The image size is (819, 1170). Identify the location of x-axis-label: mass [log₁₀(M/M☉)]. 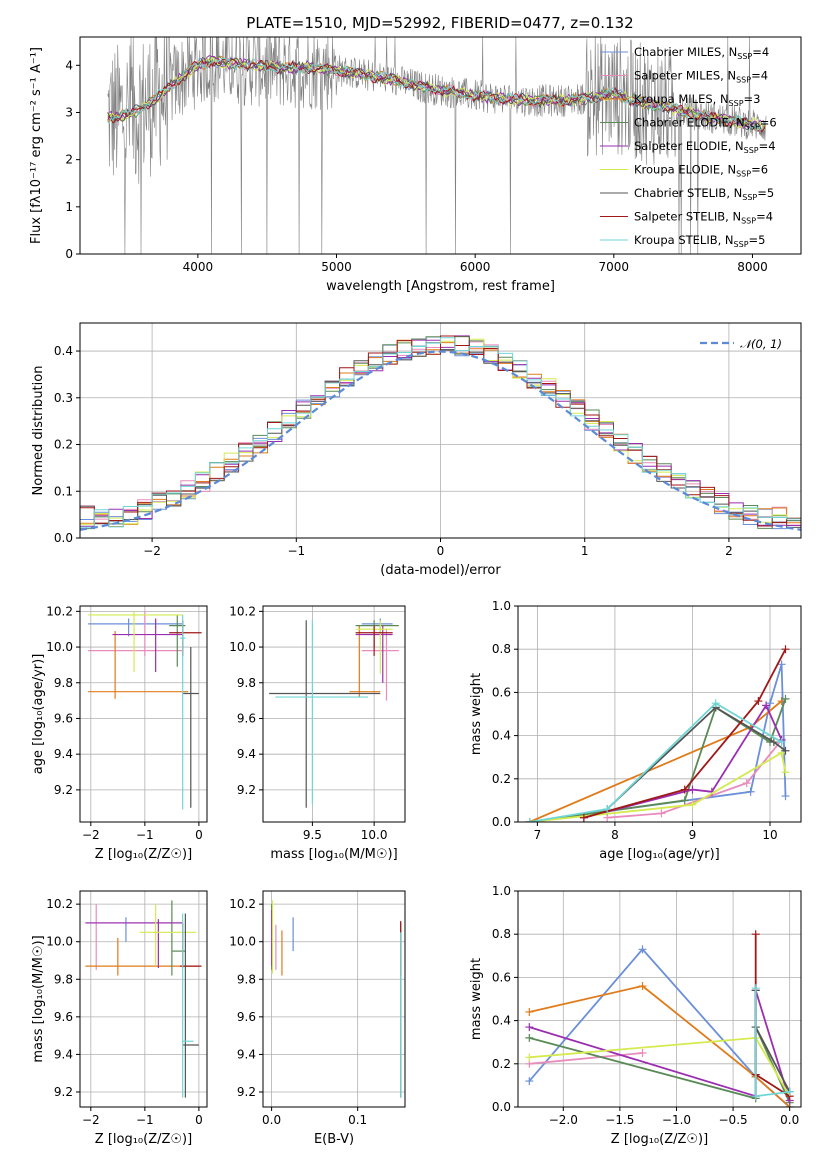
(333, 854).